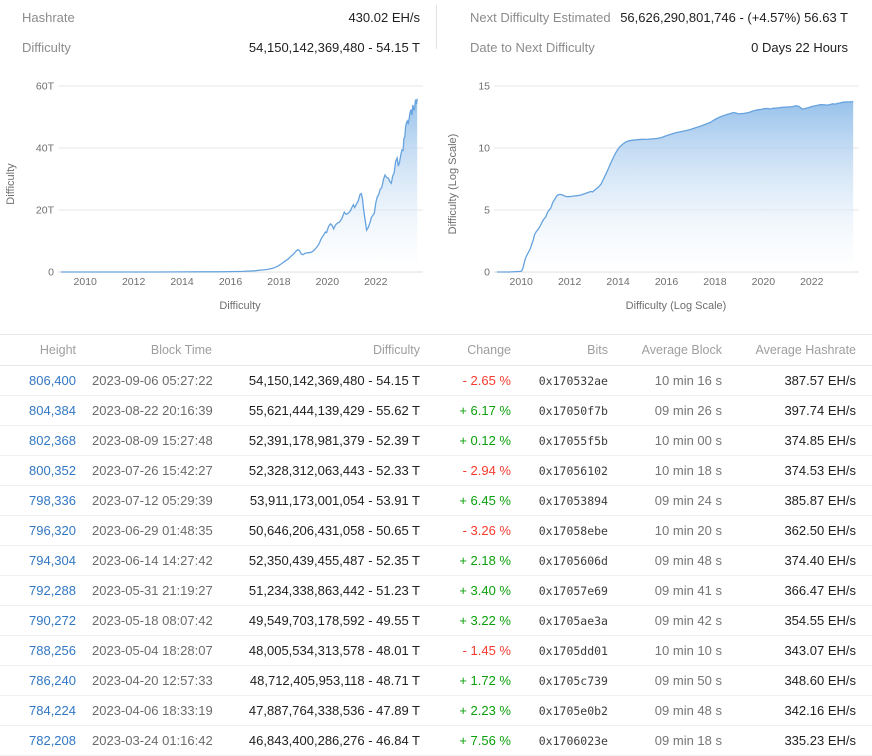 This screenshot has height=756, width=872. I want to click on block-height-link: 784,224, so click(52, 710).